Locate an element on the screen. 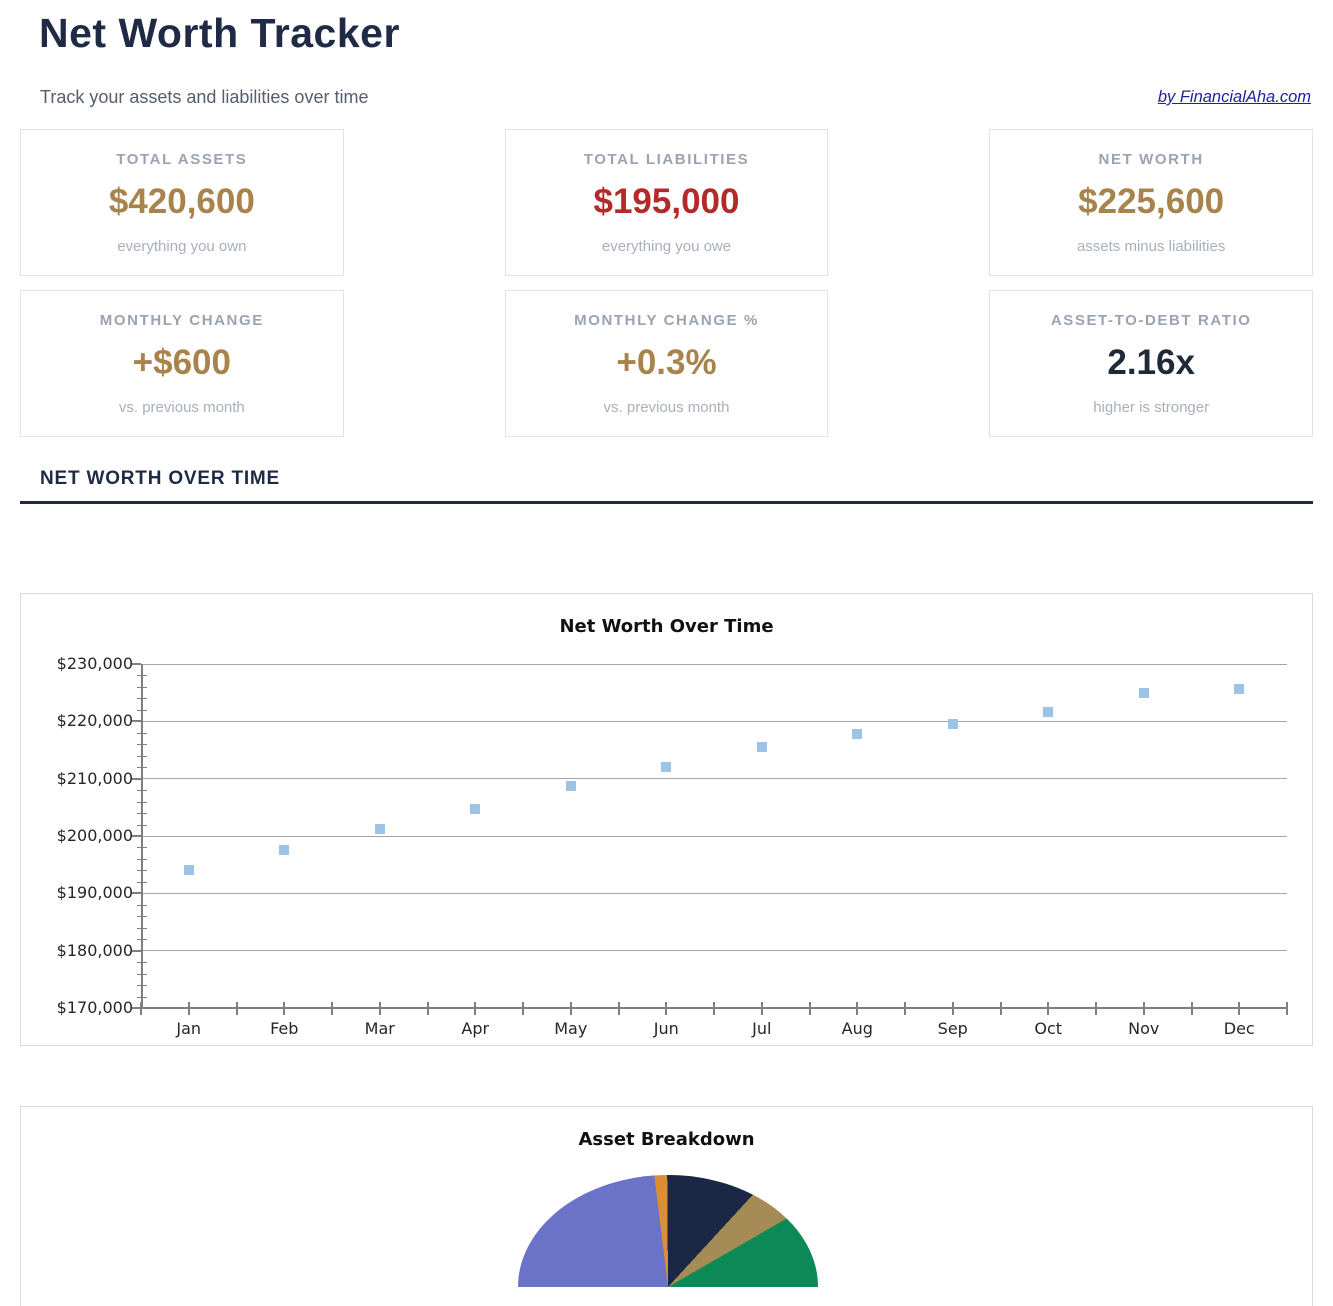 The image size is (1333, 1306). y-axis-tick-label: $170,000 is located at coordinates (94, 1007).